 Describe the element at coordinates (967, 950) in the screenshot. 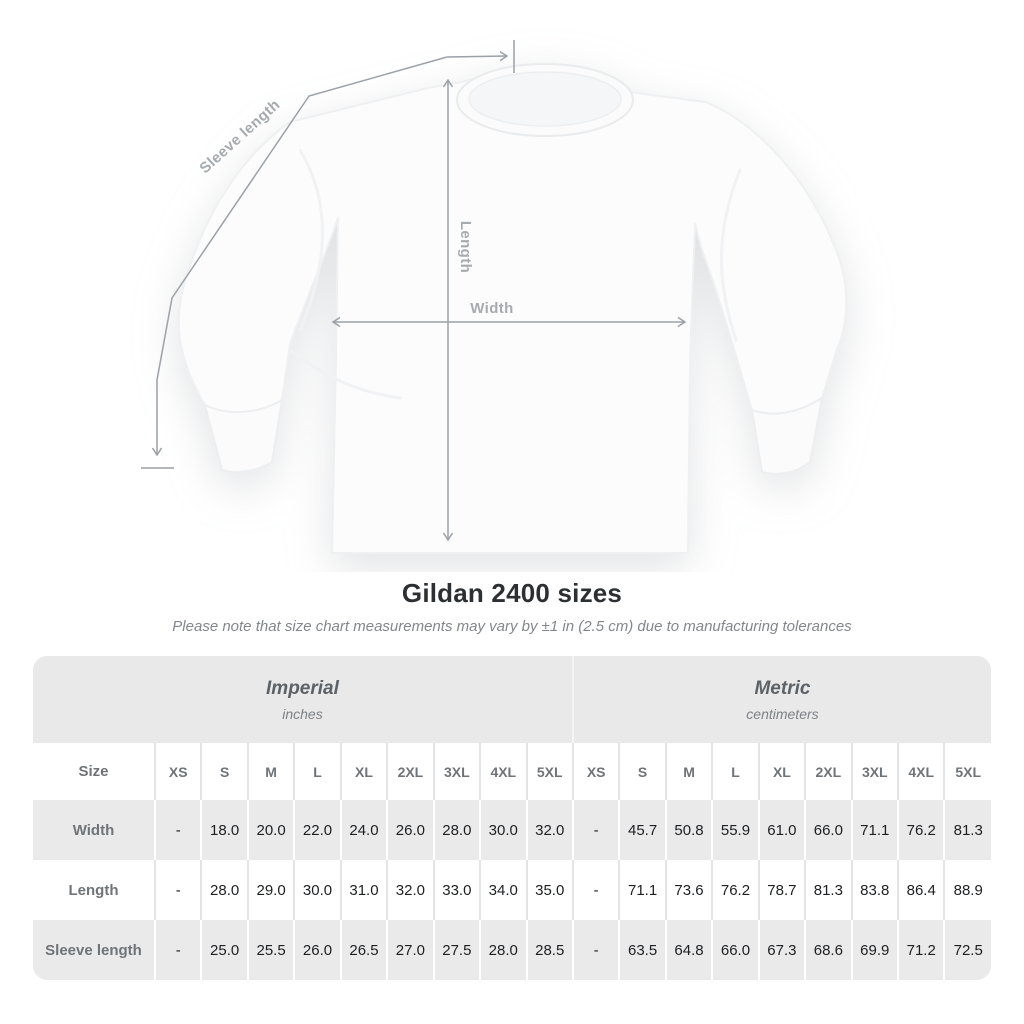

I see `table-cell: 72.5` at that location.